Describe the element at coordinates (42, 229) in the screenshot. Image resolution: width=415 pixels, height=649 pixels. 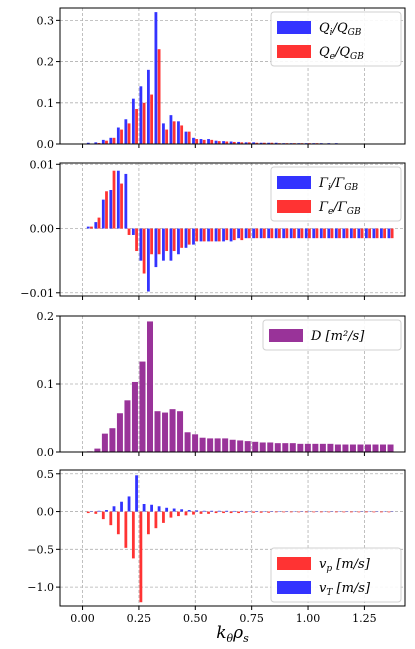
I see `y-tick-label: 0.00` at that location.